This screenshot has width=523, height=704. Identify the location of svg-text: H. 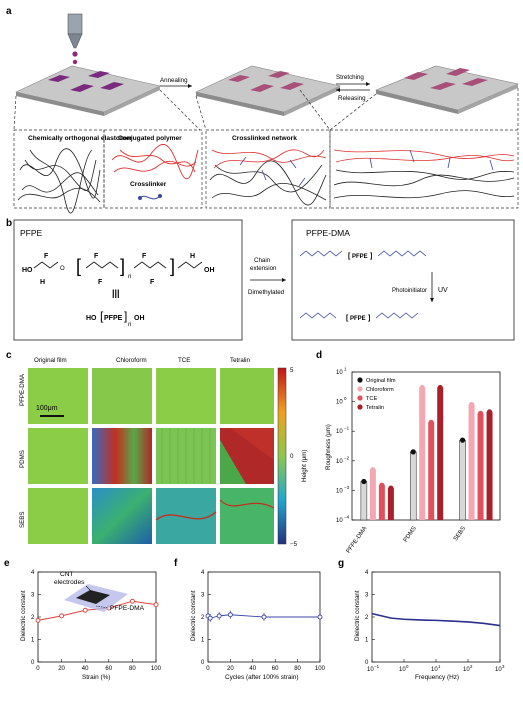
(192, 256).